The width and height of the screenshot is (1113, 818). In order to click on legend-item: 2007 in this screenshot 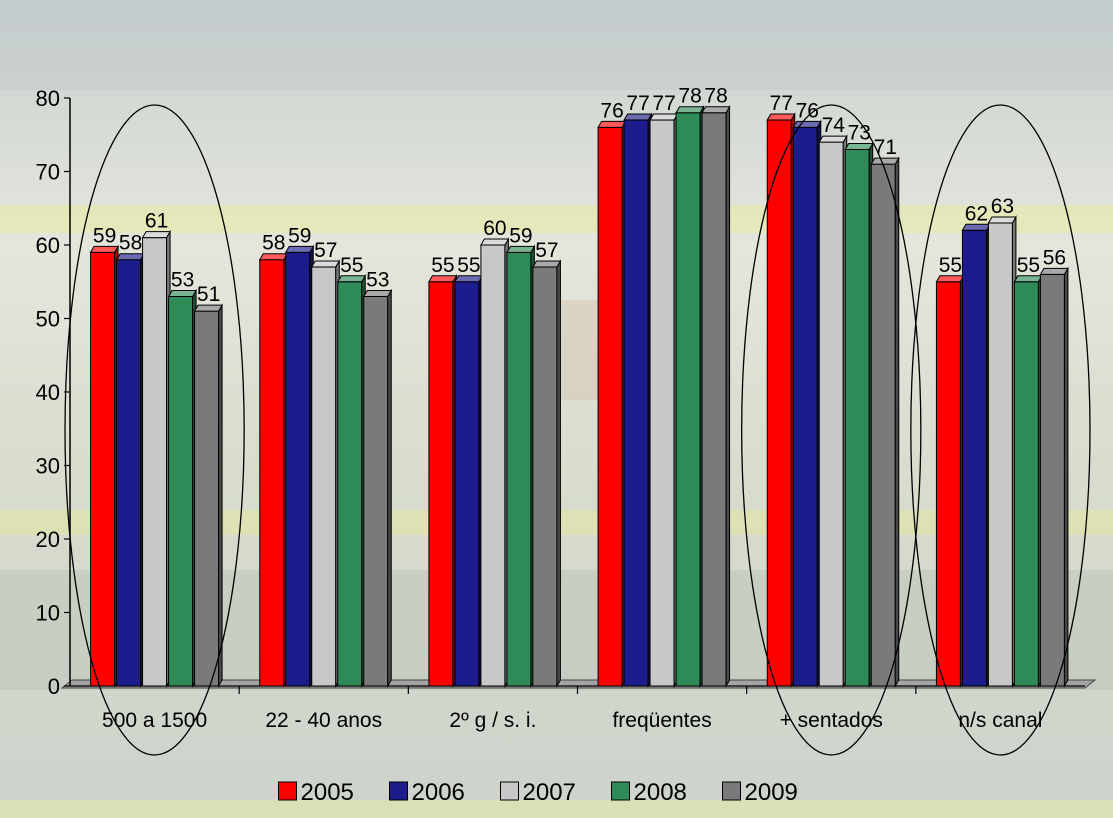, I will do `click(538, 792)`.